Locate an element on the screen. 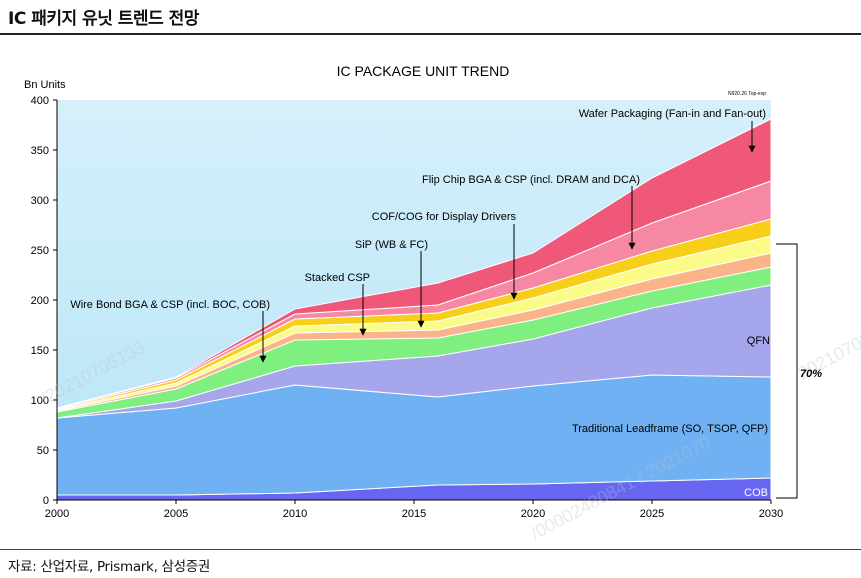 This screenshot has height=578, width=861. title-divider is located at coordinates (430, 34).